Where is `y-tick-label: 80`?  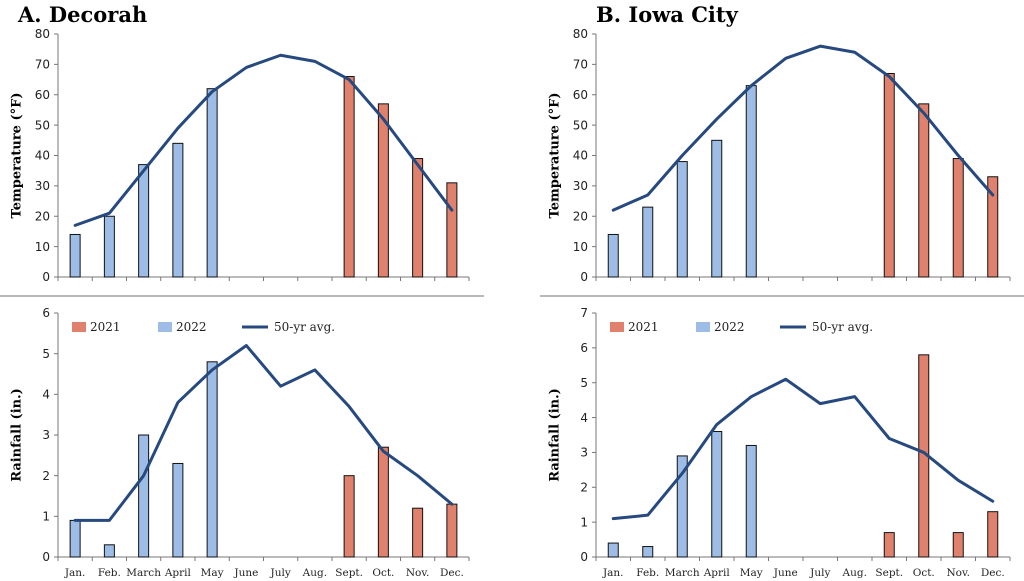 y-tick-label: 80 is located at coordinates (580, 34).